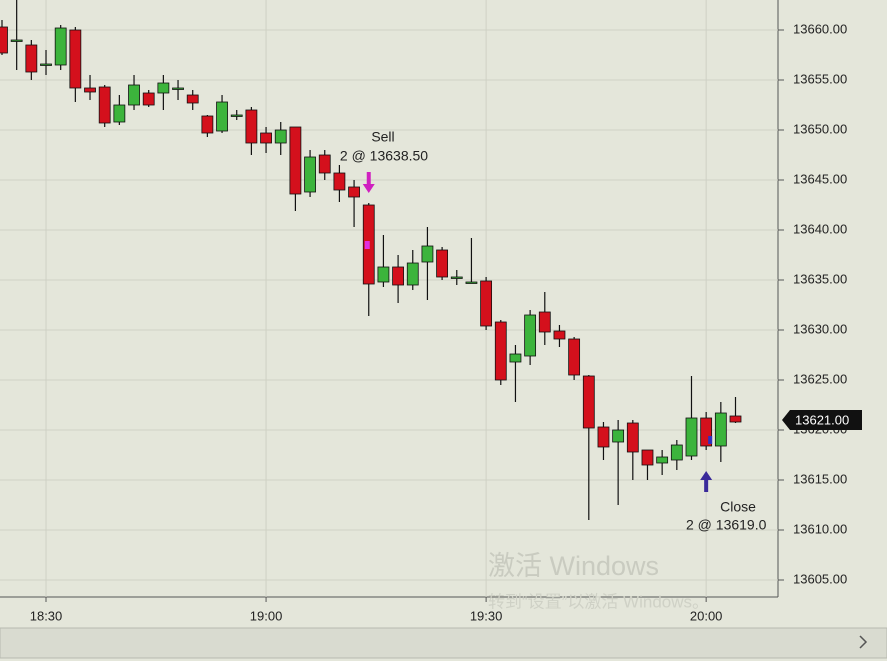  I want to click on watermark: 激活 Windows, so click(573, 566).